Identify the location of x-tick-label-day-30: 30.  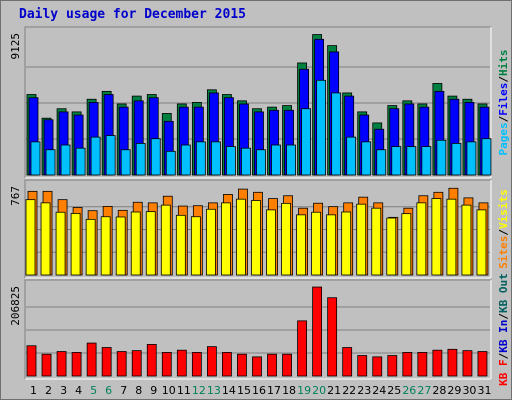
(469, 390).